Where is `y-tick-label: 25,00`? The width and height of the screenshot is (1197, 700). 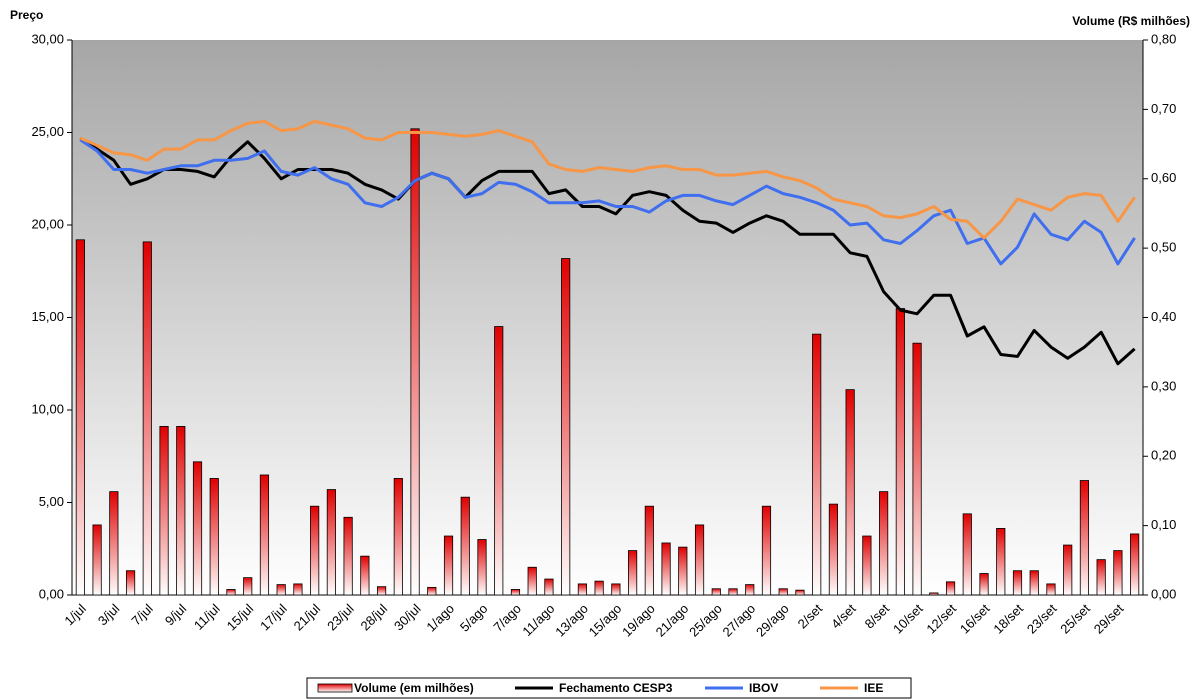
y-tick-label: 25,00 is located at coordinates (47, 131).